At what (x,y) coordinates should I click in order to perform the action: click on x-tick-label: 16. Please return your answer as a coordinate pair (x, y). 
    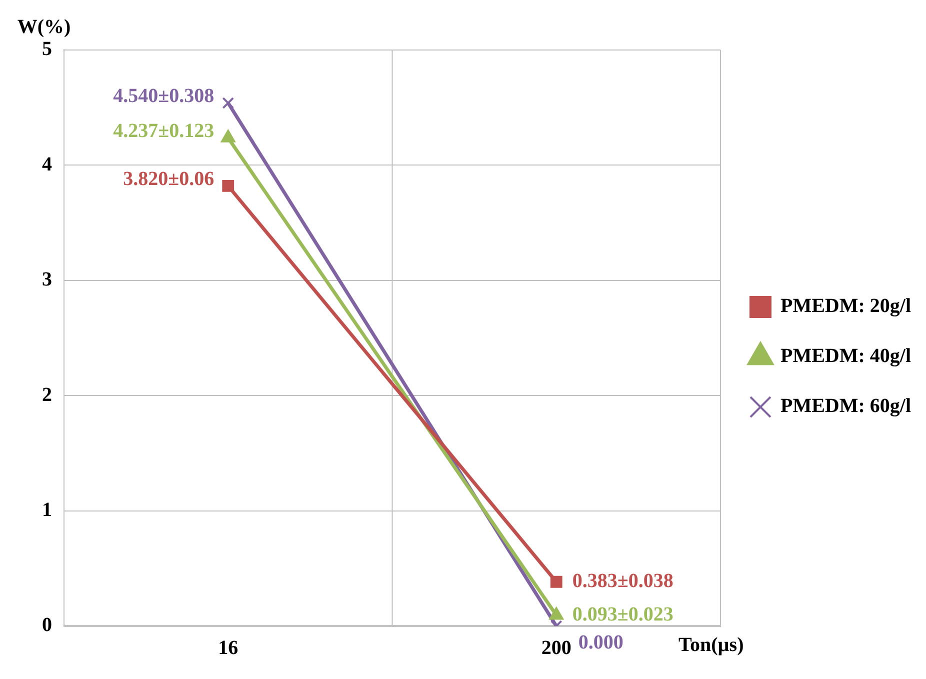
    Looking at the image, I should click on (228, 648).